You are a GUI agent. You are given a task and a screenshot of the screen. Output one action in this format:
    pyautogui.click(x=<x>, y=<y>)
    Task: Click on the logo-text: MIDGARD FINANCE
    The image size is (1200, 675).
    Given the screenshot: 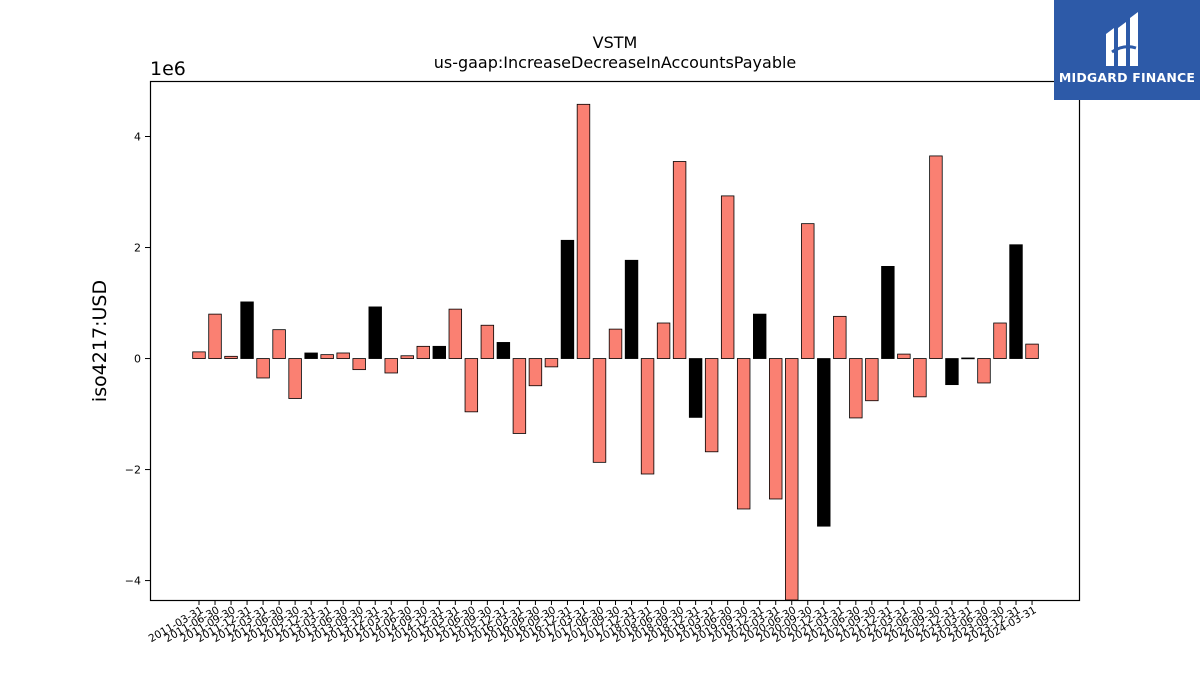 What is the action you would take?
    pyautogui.click(x=1127, y=77)
    